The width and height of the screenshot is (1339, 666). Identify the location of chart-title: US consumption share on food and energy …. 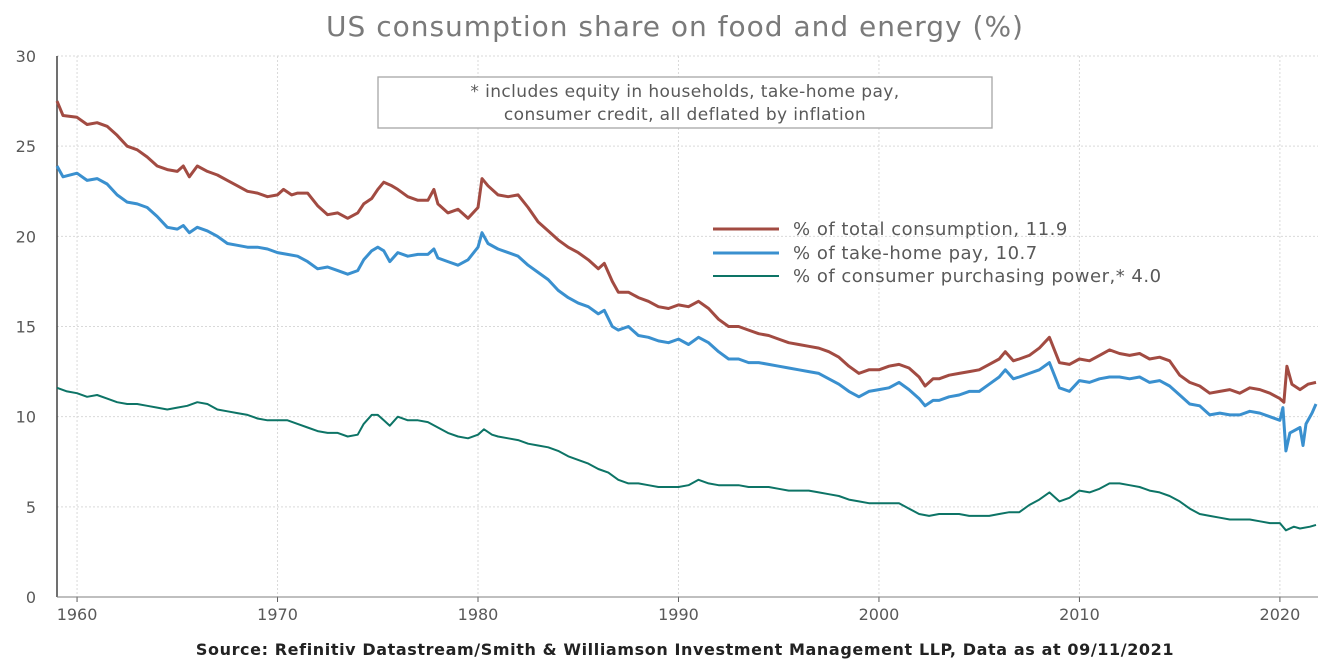
(675, 26).